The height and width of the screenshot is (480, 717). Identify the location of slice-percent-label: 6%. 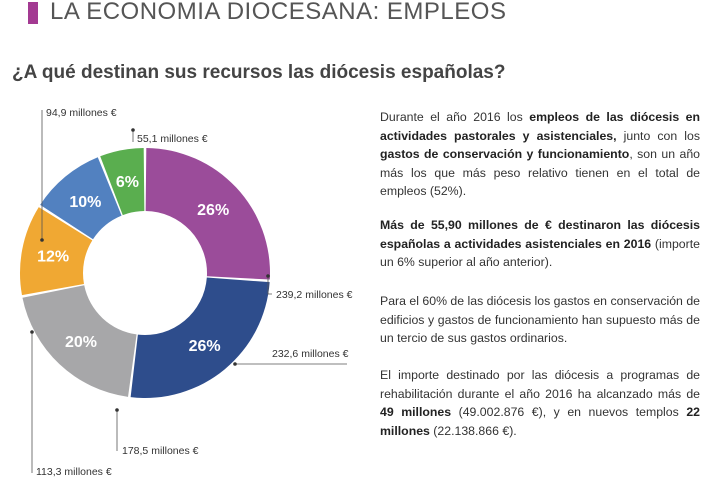
(127, 182).